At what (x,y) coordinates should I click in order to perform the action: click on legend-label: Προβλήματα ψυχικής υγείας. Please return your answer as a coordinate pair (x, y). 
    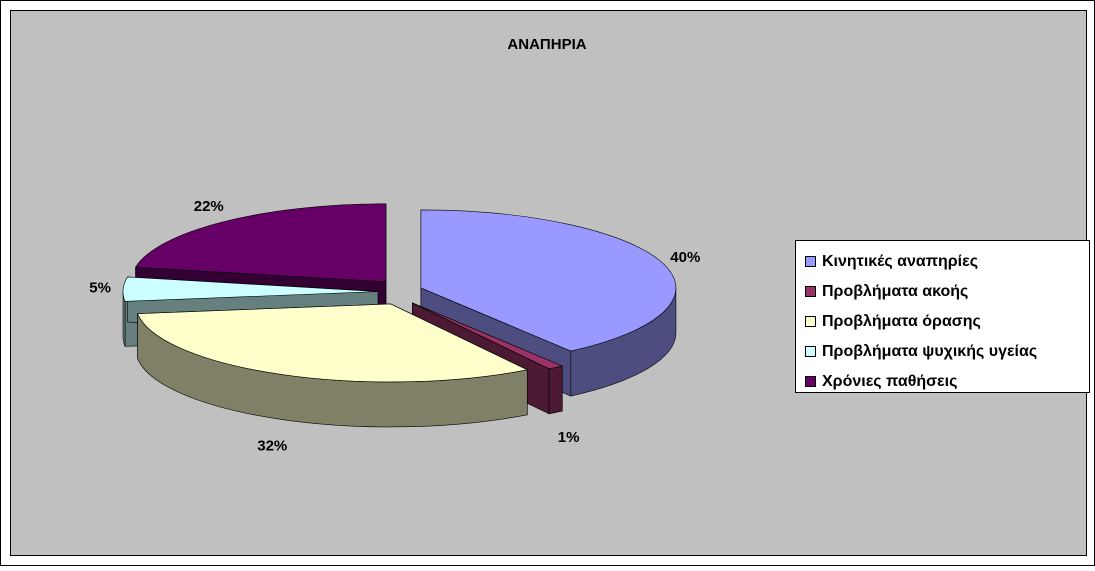
    Looking at the image, I should click on (929, 351).